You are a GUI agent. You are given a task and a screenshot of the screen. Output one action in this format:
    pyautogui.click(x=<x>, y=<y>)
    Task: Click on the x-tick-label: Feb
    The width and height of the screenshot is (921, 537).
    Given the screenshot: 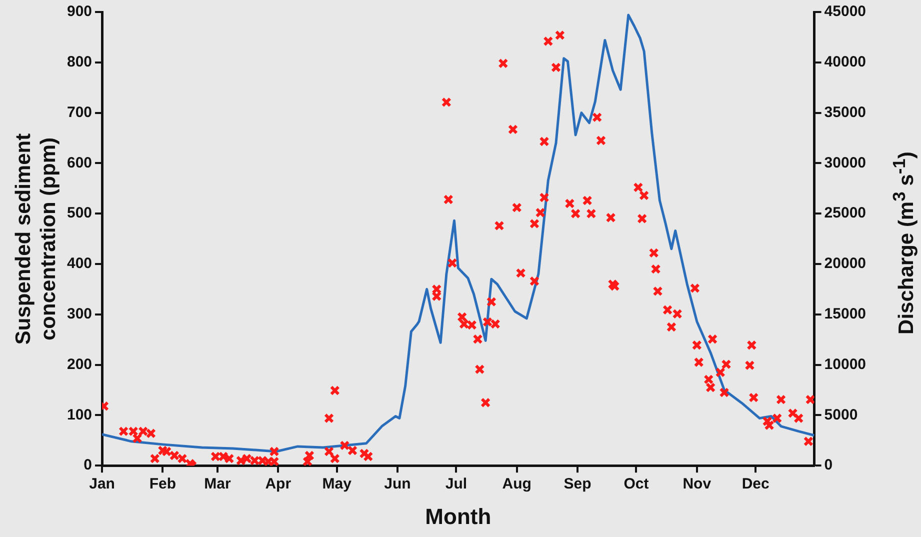 What is the action you would take?
    pyautogui.click(x=162, y=484)
    